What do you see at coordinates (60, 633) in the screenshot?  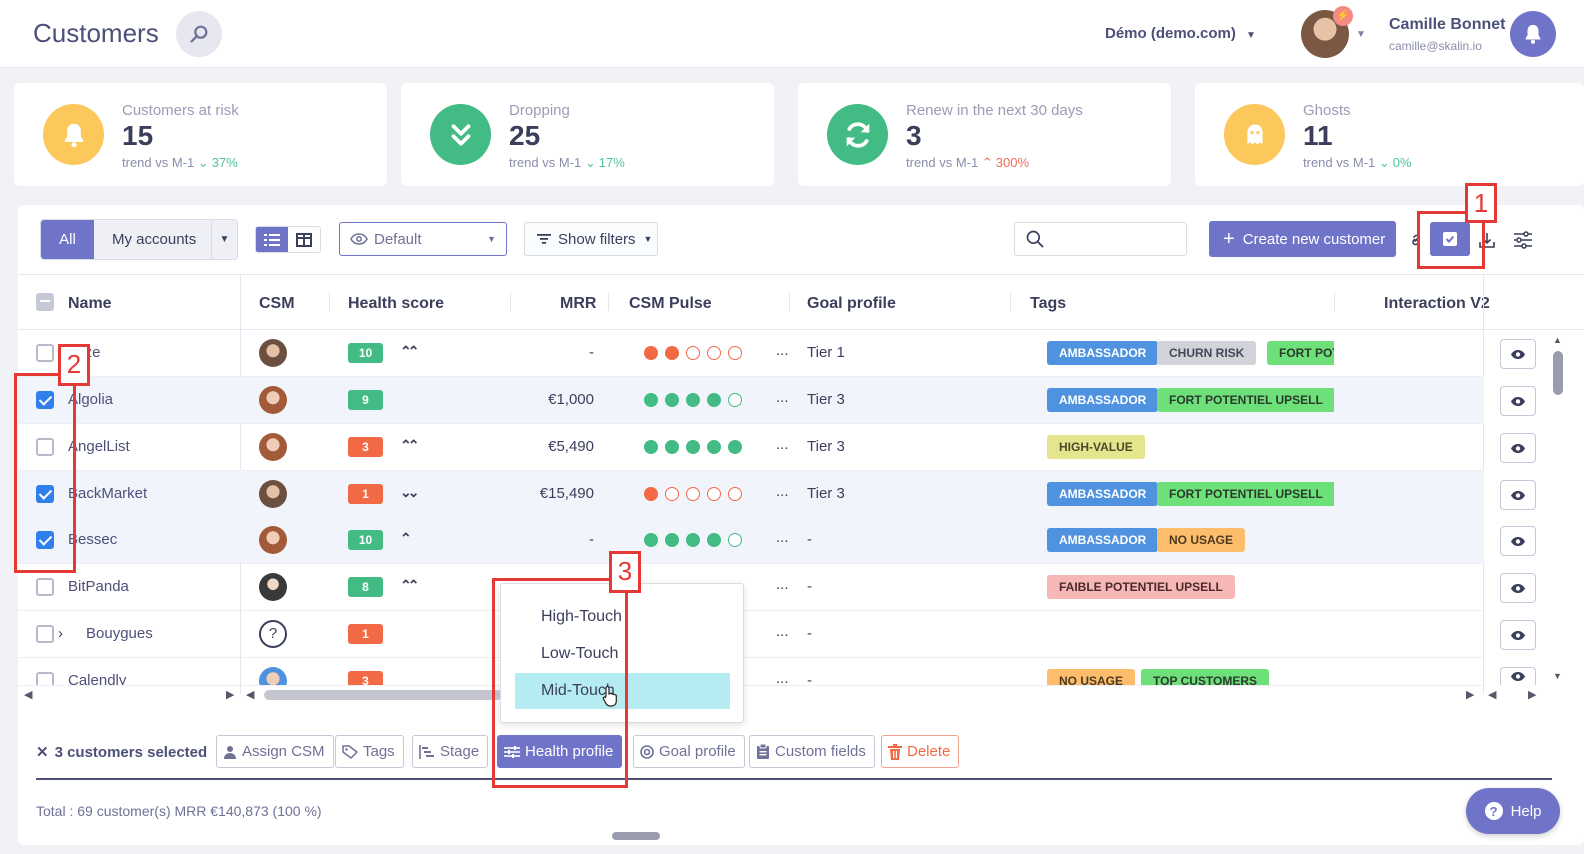 I see `expand-chevron-icon: ›` at bounding box center [60, 633].